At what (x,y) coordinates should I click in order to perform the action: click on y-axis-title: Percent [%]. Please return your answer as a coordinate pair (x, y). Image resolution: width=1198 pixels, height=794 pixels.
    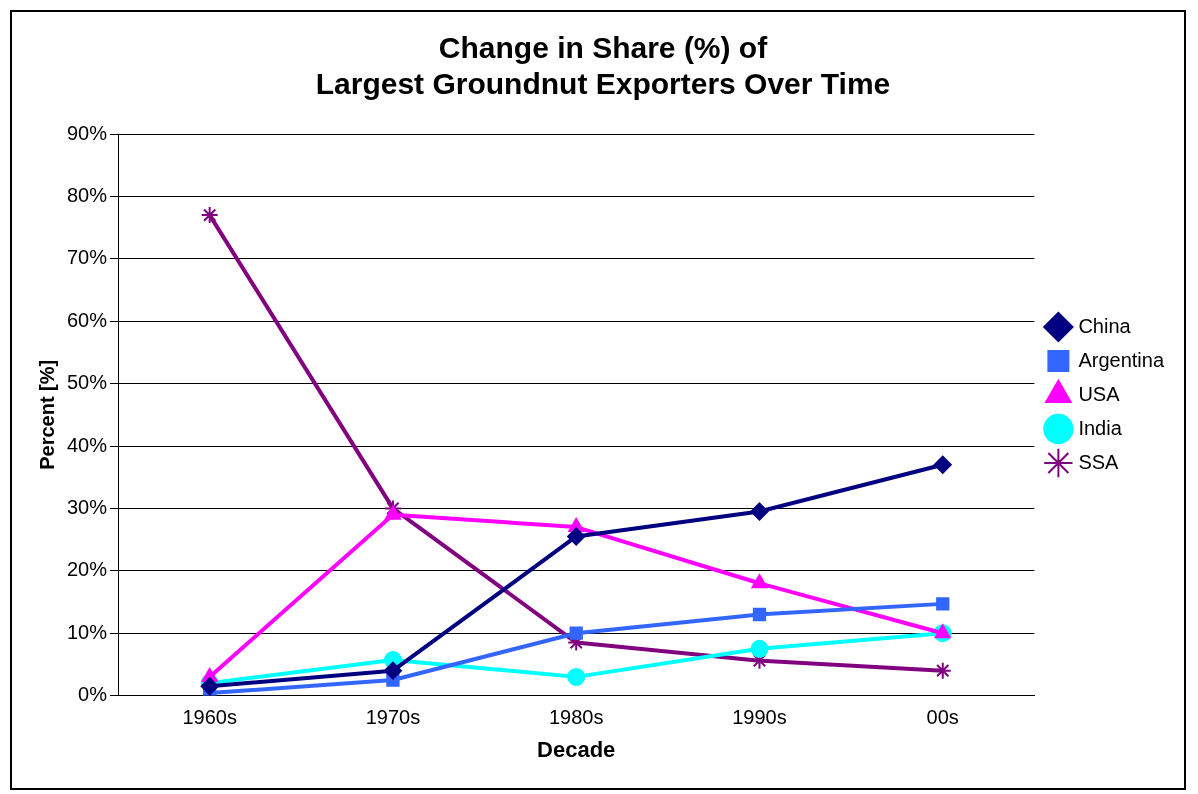
    Looking at the image, I should click on (46, 414).